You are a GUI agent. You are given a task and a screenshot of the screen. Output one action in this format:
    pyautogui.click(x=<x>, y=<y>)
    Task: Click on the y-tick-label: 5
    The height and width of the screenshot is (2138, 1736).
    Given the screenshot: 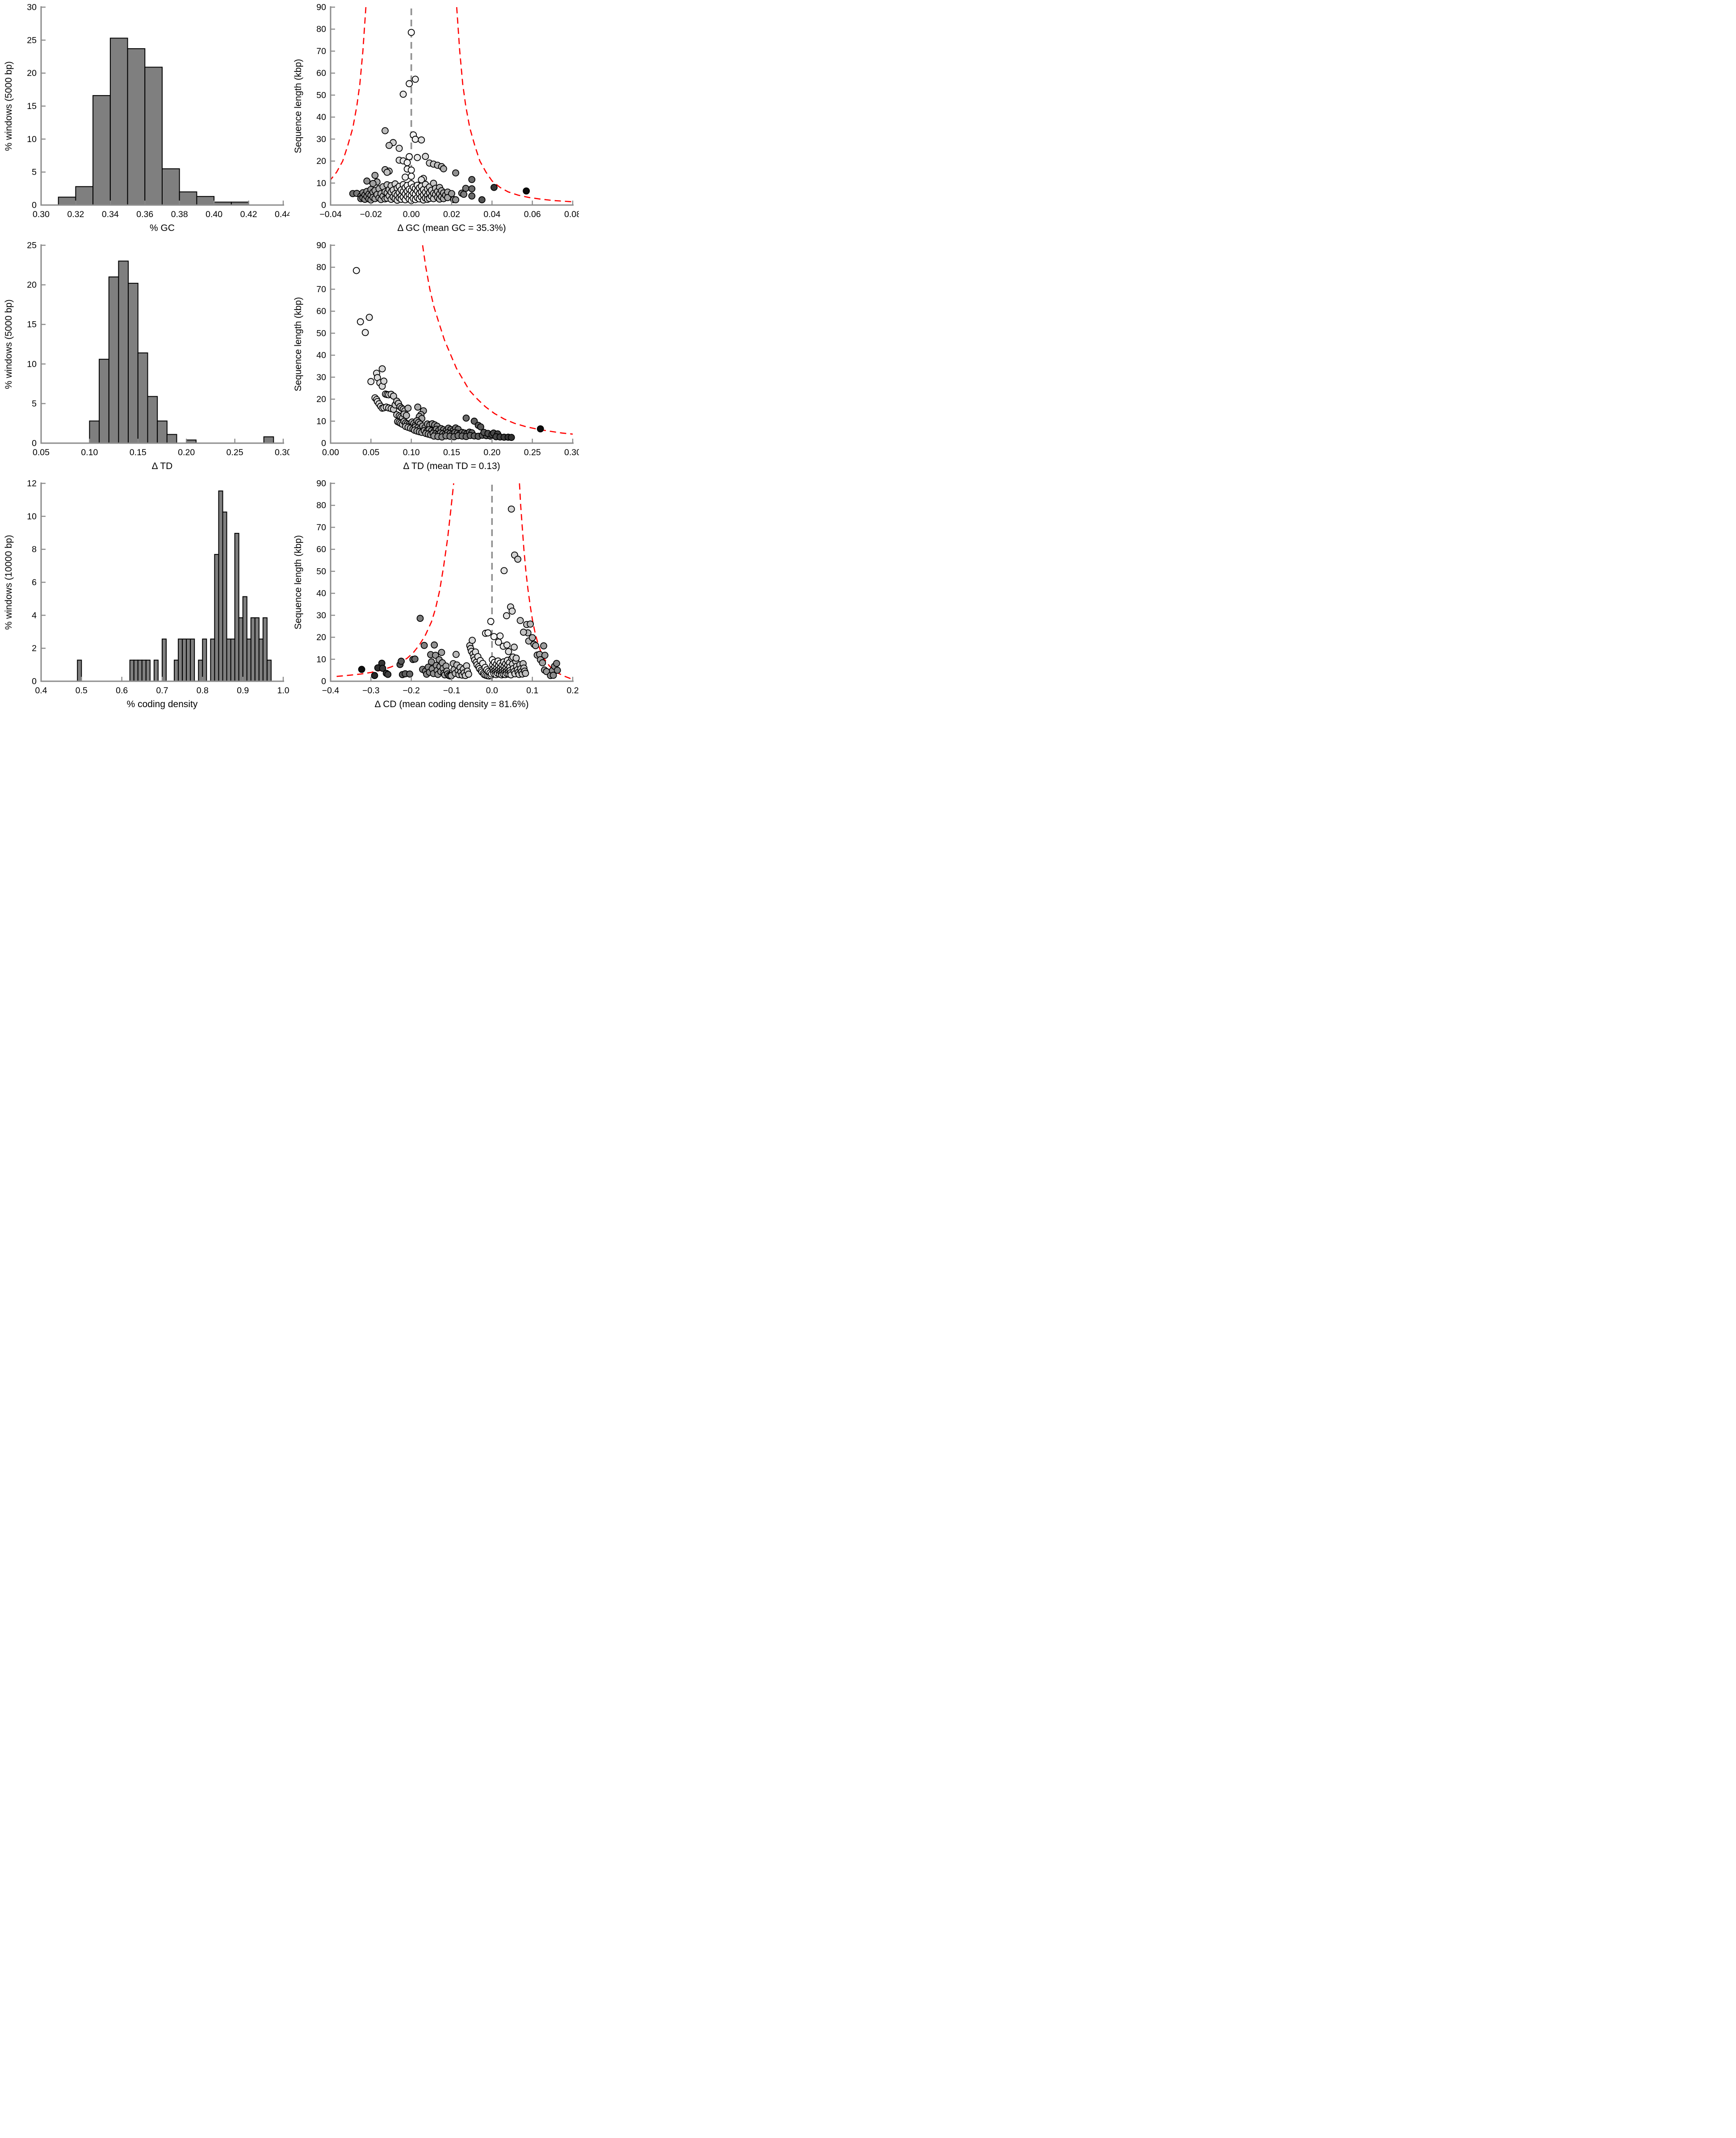 What is the action you would take?
    pyautogui.click(x=34, y=173)
    